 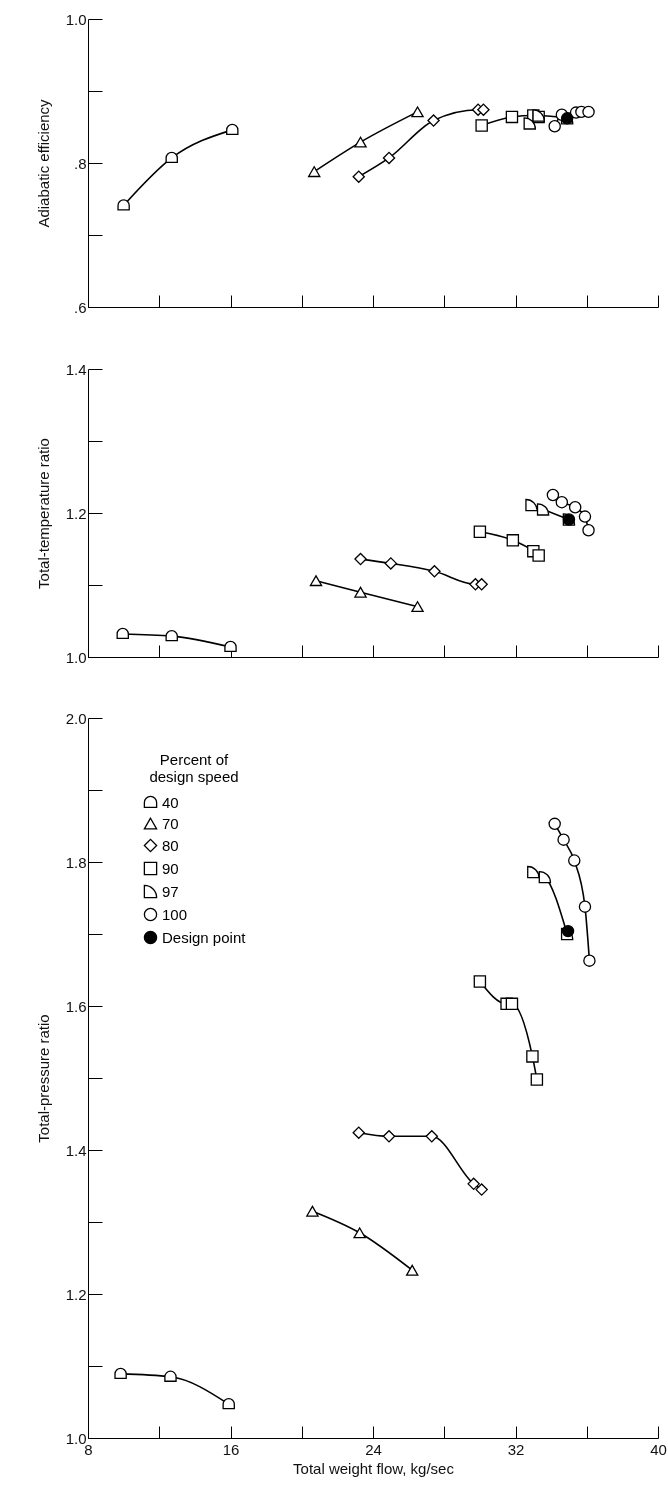 I want to click on x-tick-label: 32, so click(x=516, y=1449).